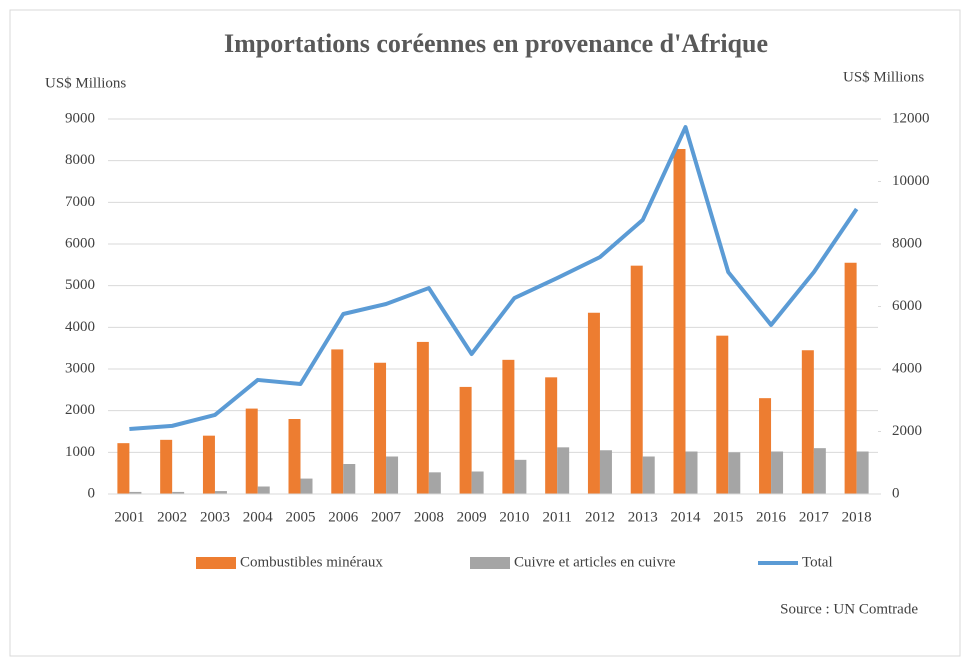  What do you see at coordinates (80, 118) in the screenshot?
I see `y-tick-label: 9000` at bounding box center [80, 118].